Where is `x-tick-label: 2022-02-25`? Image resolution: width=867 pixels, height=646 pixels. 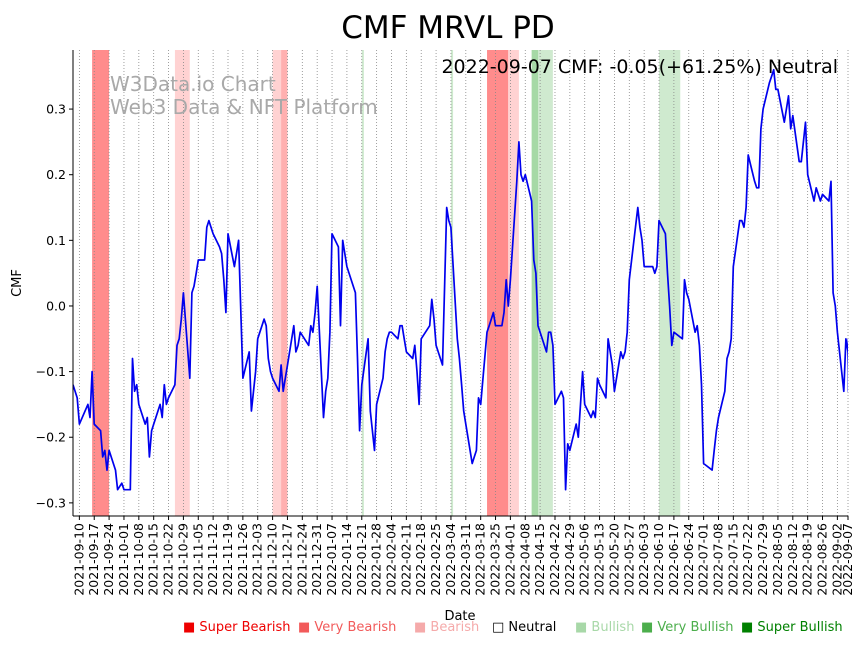 x-tick-label: 2022-02-25 is located at coordinates (435, 559).